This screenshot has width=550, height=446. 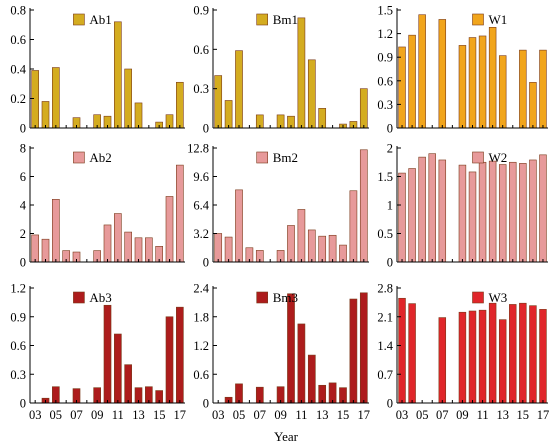 I want to click on bar-bm3-2011, so click(x=301, y=363).